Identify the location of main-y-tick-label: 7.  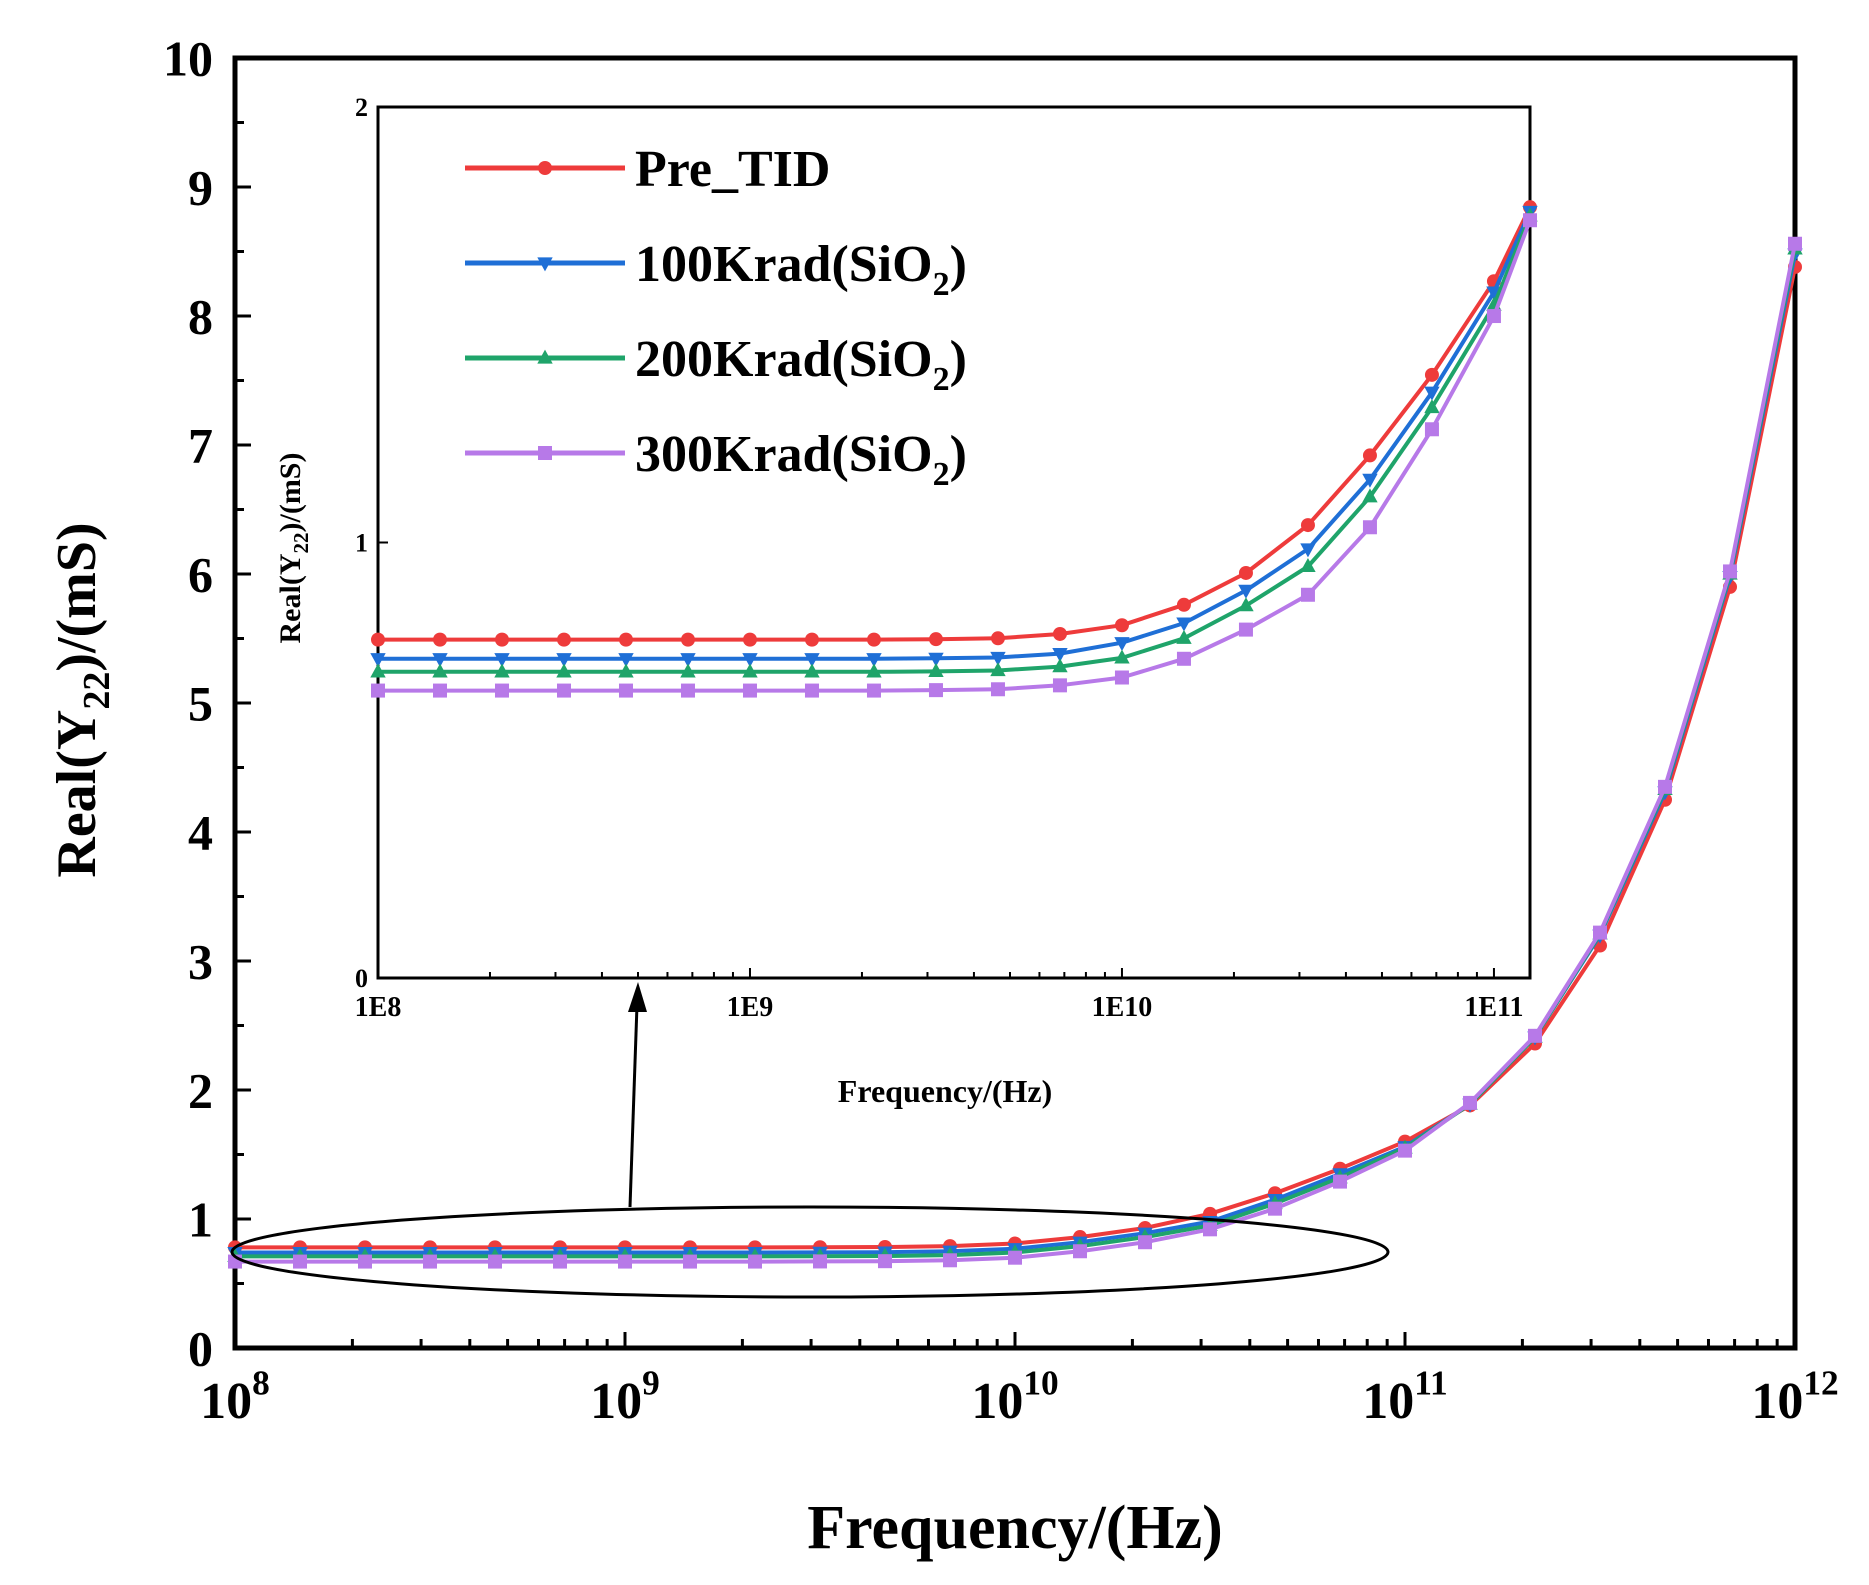
(200, 446).